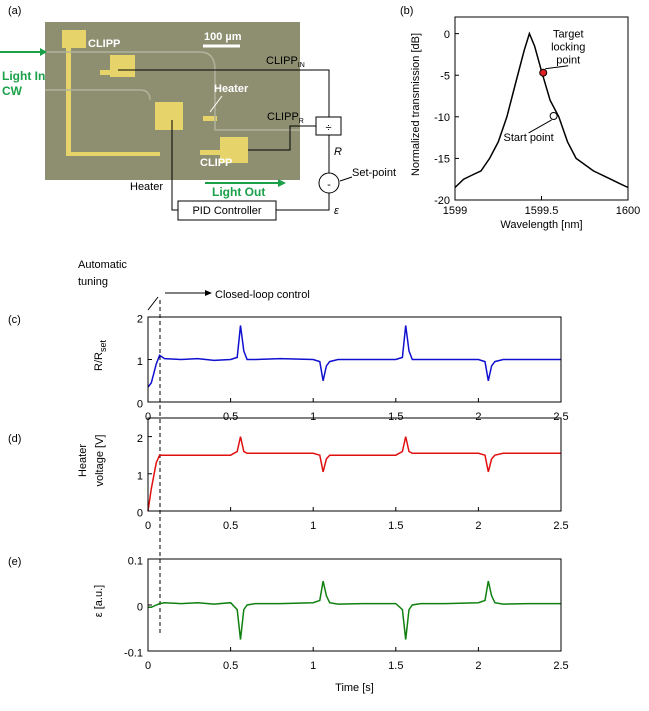 This screenshot has height=711, width=649. I want to click on label: -, so click(329, 185).